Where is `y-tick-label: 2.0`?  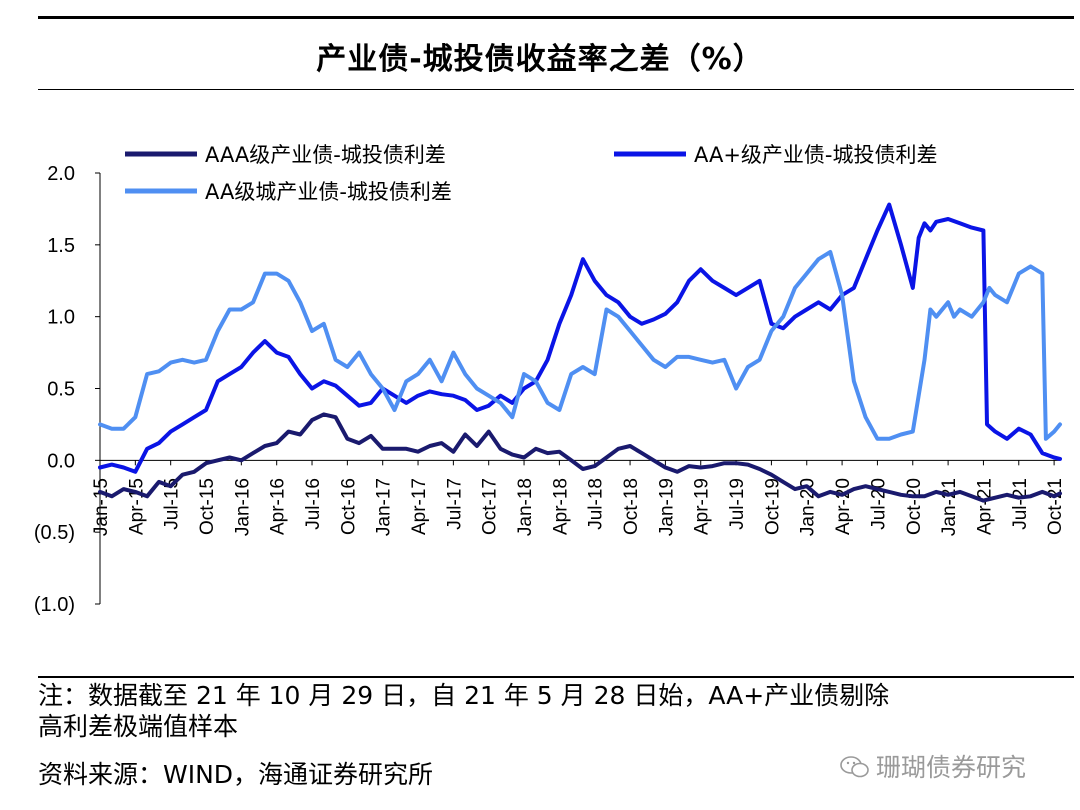
y-tick-label: 2.0 is located at coordinates (61, 174).